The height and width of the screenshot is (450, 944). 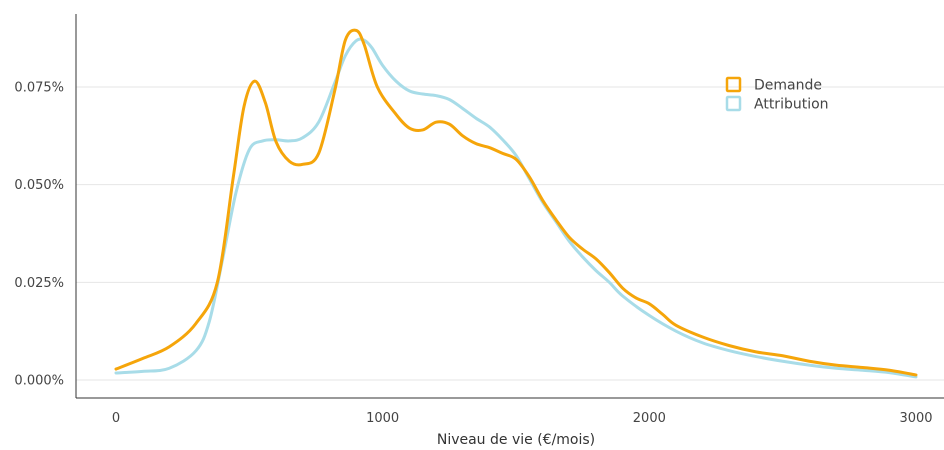 I want to click on x-tick-label: 1000, so click(x=382, y=418).